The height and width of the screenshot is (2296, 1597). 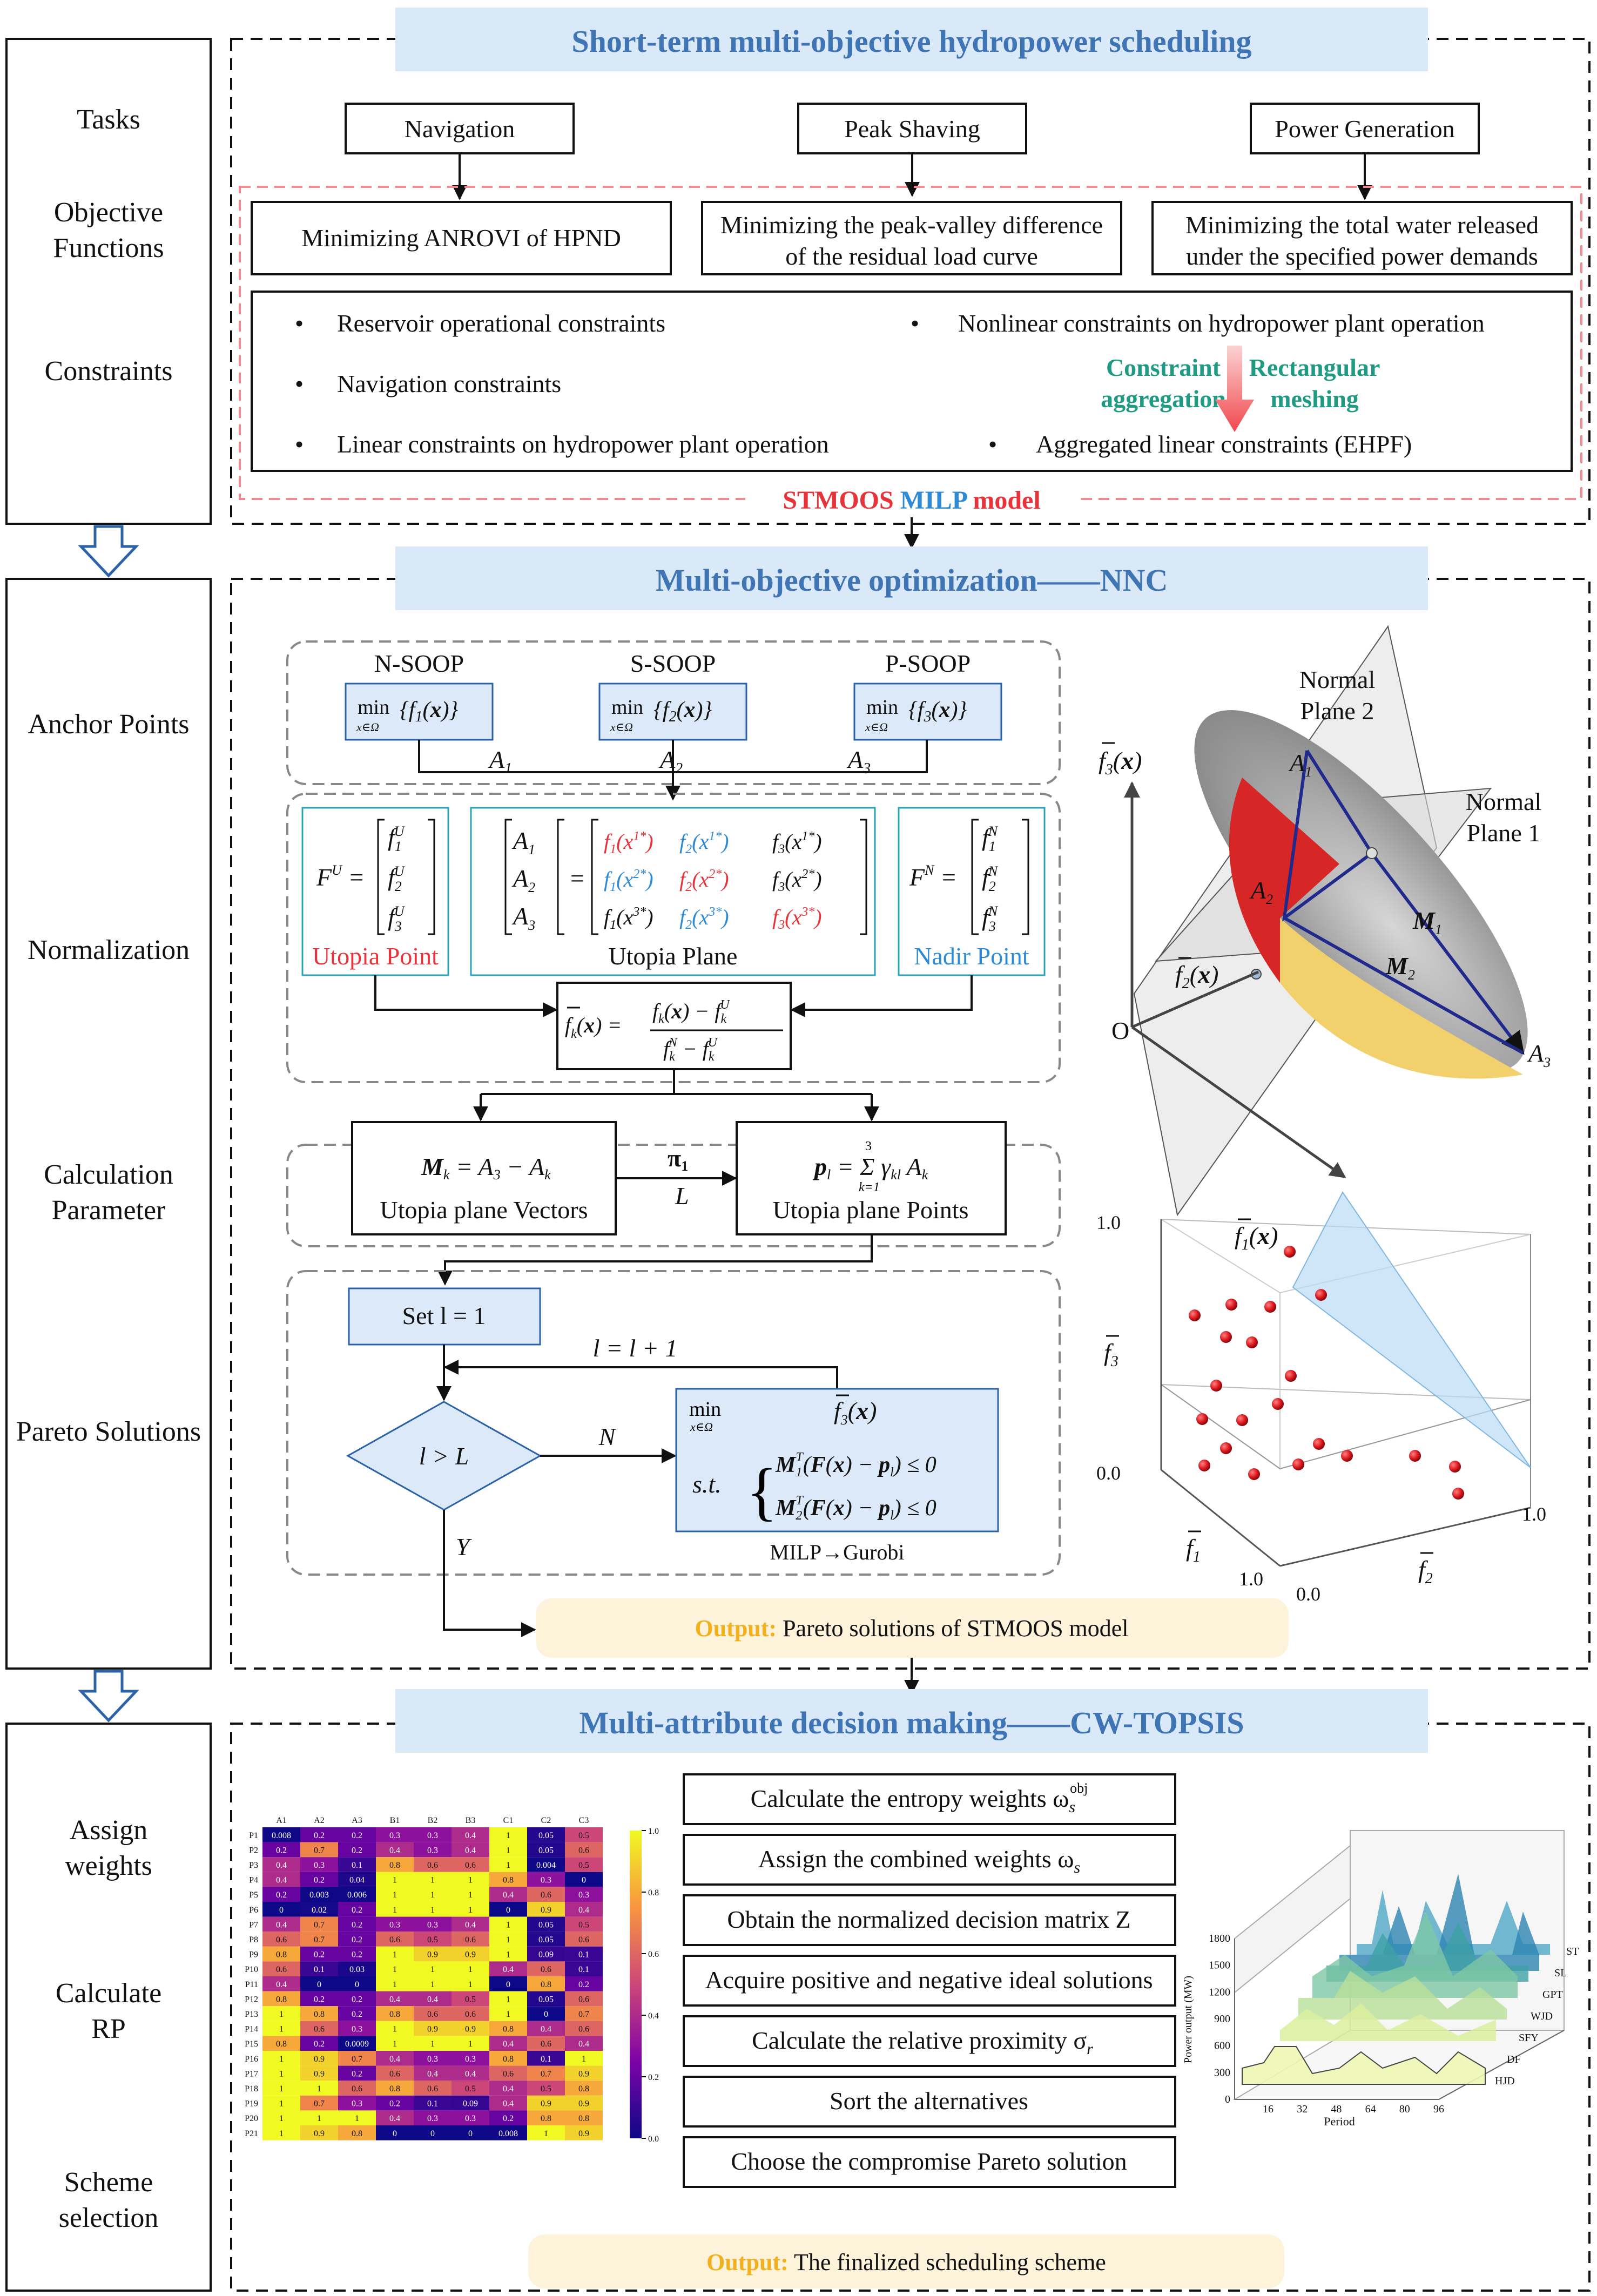 What do you see at coordinates (837, 1552) in the screenshot?
I see `milp-gurobi-label: MILP→Gurobi` at bounding box center [837, 1552].